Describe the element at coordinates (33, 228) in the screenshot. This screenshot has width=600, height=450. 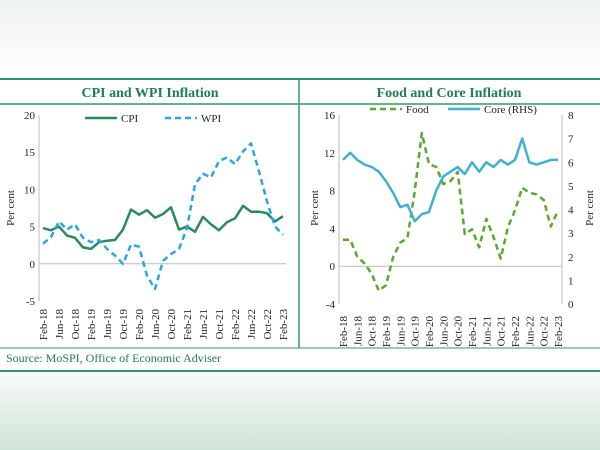
I see `y-tick-label: 5` at that location.